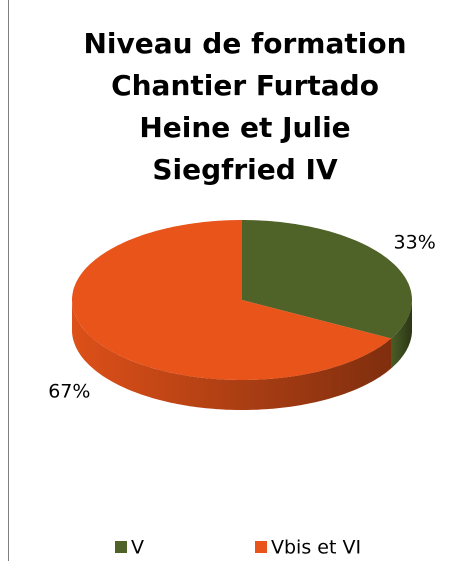 Image resolution: width=473 pixels, height=561 pixels. Describe the element at coordinates (245, 85) in the screenshot. I see `chart-title: Chantier Furtado` at that location.